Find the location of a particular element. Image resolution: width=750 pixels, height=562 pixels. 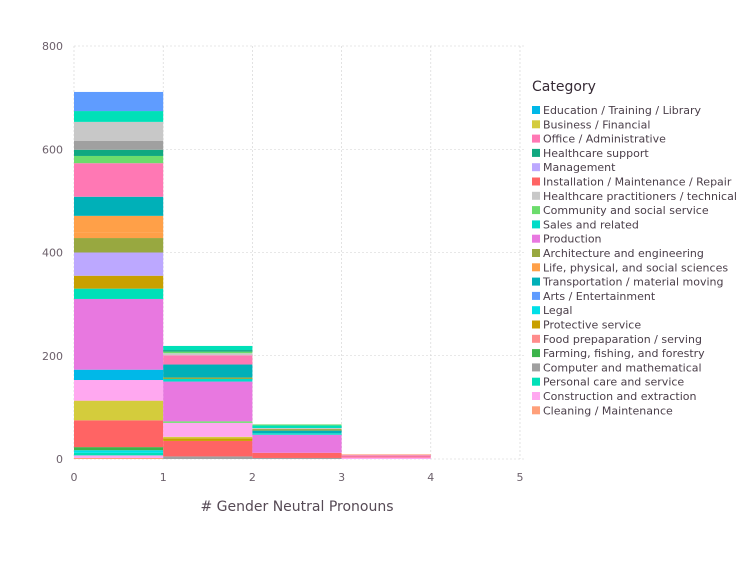

y-tick-label-3: 600 is located at coordinates (52, 149).